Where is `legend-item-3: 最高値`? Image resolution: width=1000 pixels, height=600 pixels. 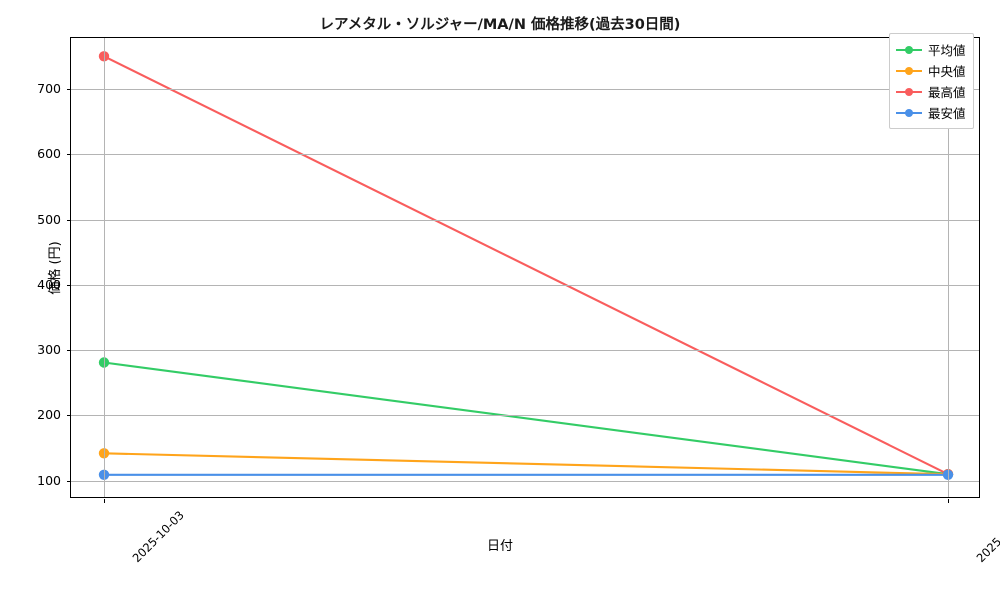 legend-item-3: 最高値 is located at coordinates (931, 91).